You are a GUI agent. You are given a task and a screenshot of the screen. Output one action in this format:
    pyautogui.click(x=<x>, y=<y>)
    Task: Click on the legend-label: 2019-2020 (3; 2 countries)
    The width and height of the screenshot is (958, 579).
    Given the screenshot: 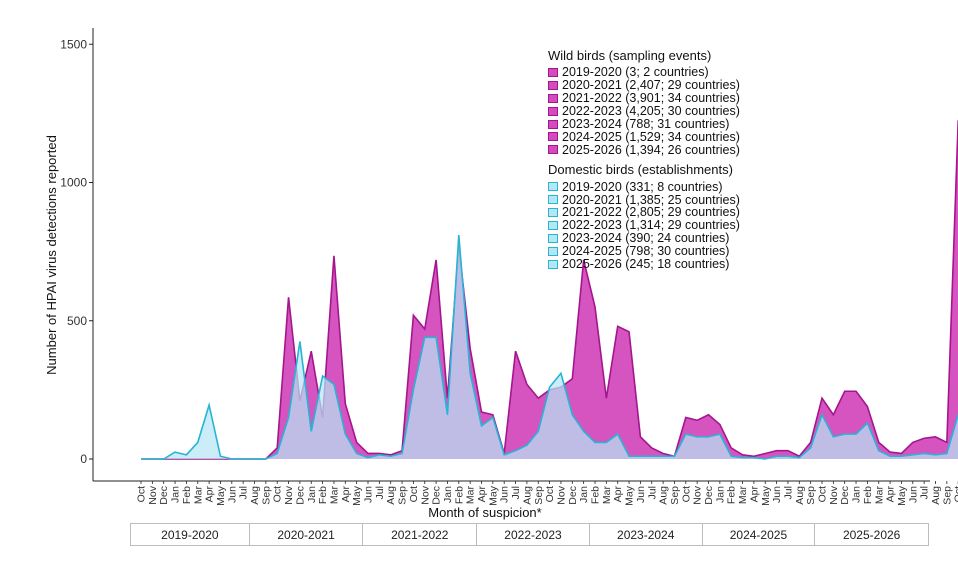 What is the action you would take?
    pyautogui.click(x=635, y=72)
    